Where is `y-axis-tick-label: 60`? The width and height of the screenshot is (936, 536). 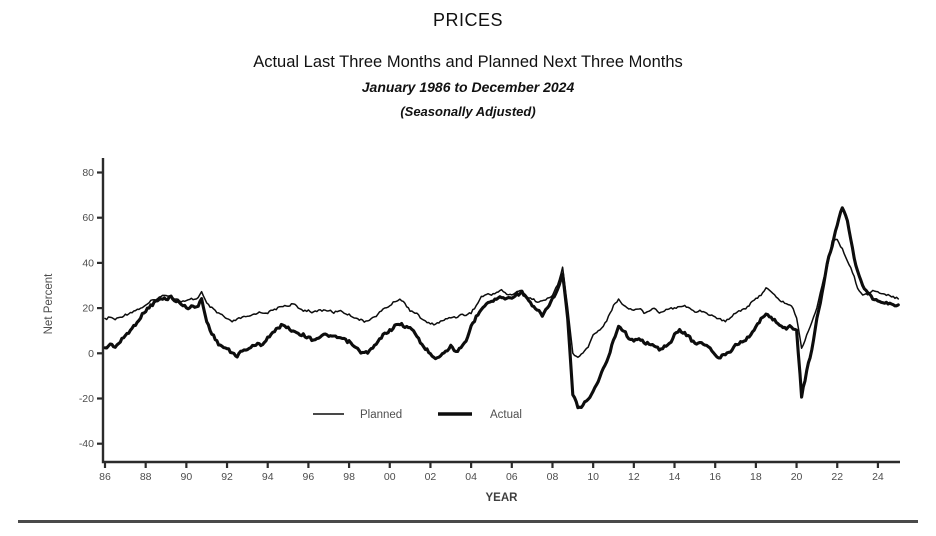 y-axis-tick-label: 60 is located at coordinates (88, 218).